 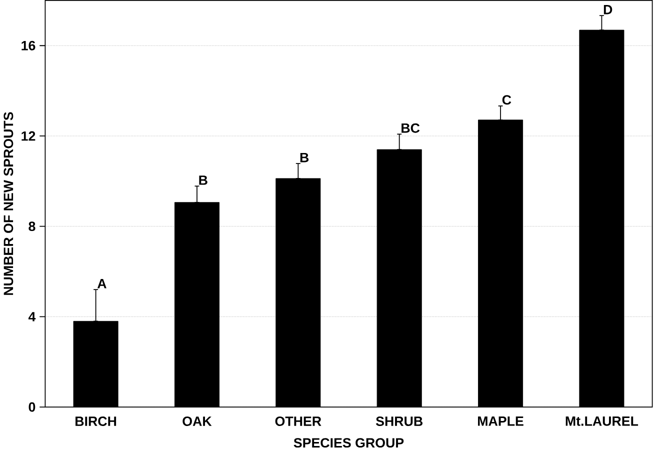 I want to click on x-axis-title: SPECIES GROUP, so click(x=349, y=443).